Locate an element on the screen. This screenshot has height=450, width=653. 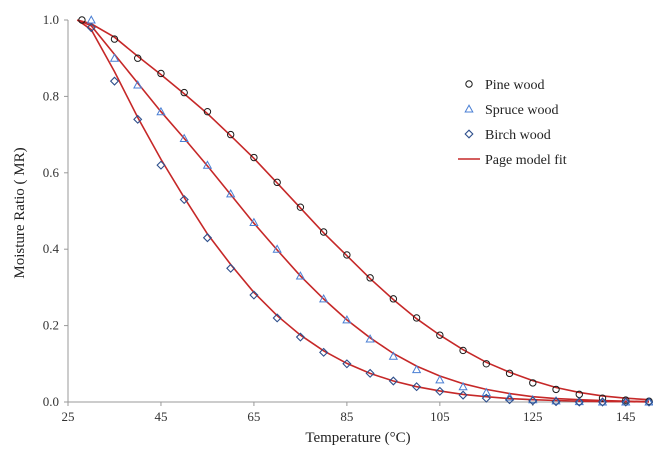
legend-marker-birch-wood is located at coordinates (469, 134).